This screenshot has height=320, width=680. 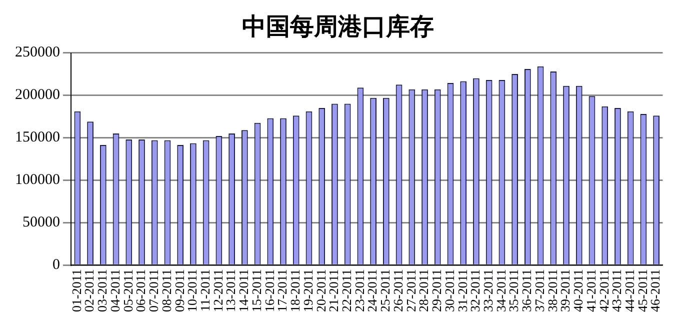 What do you see at coordinates (539, 290) in the screenshot?
I see `x-tick-label: 37-2011` at bounding box center [539, 290].